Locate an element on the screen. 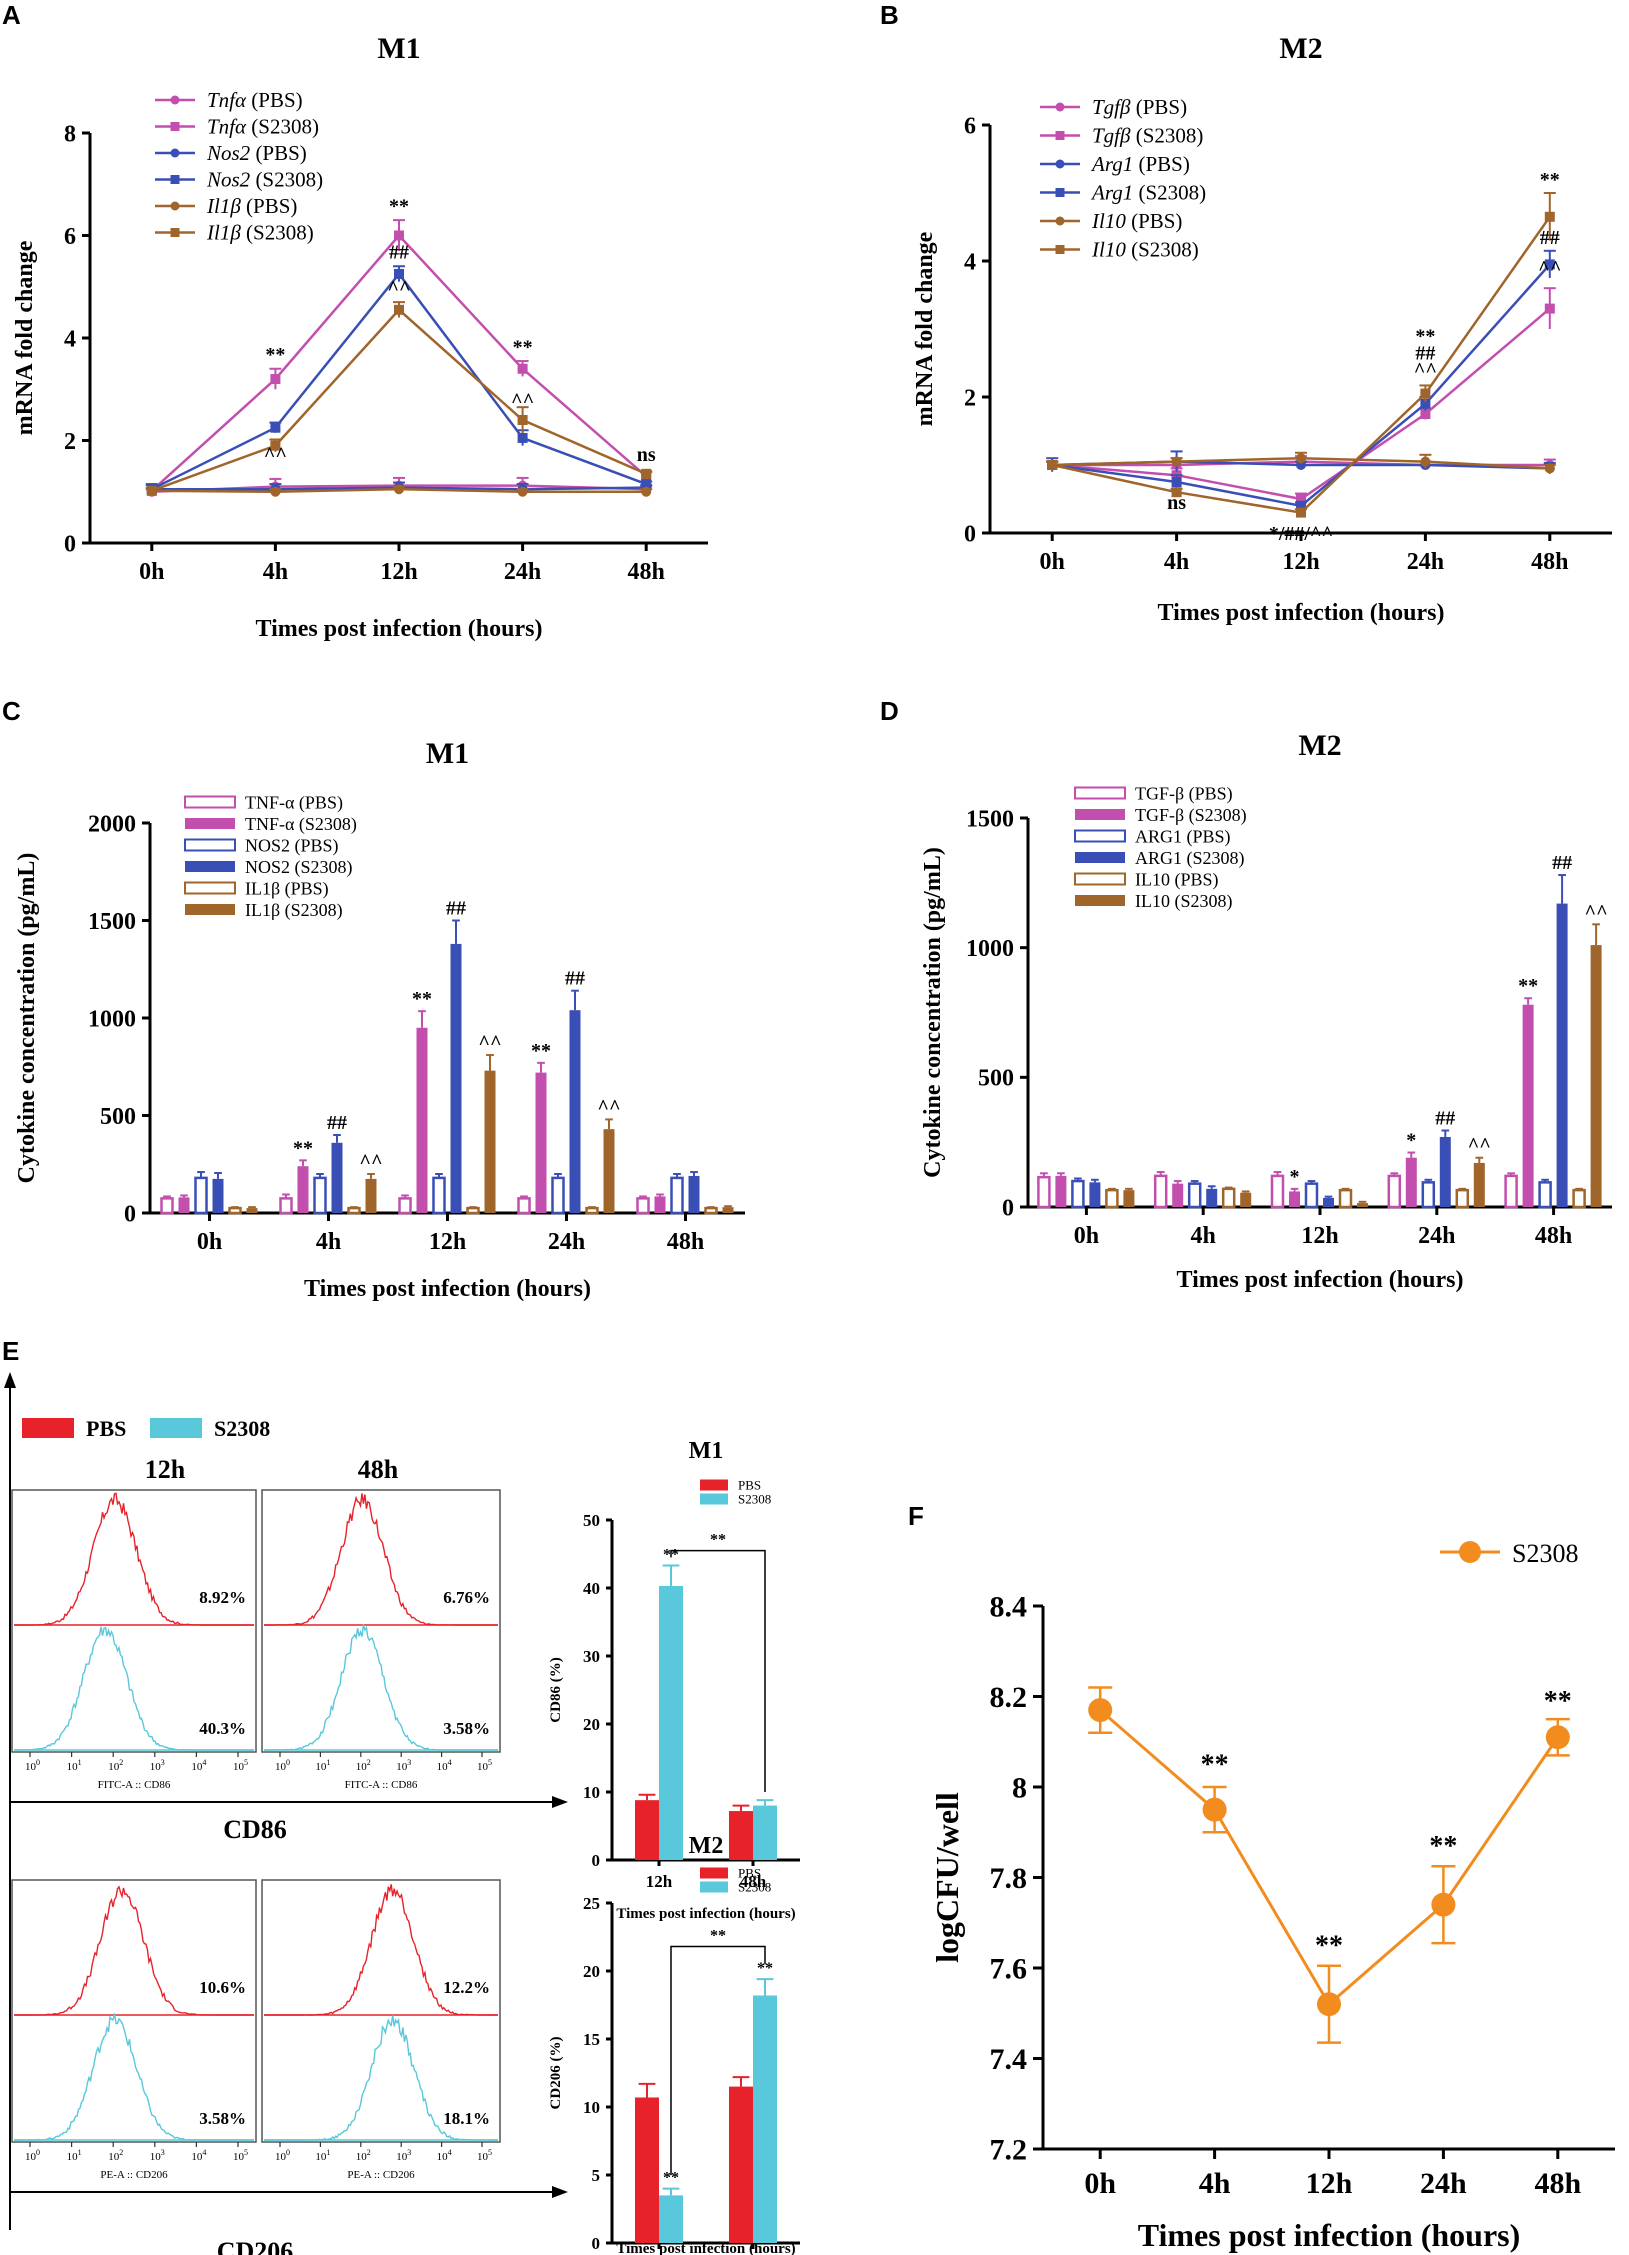  marker-label-cd206: CD206 is located at coordinates (255, 2246).